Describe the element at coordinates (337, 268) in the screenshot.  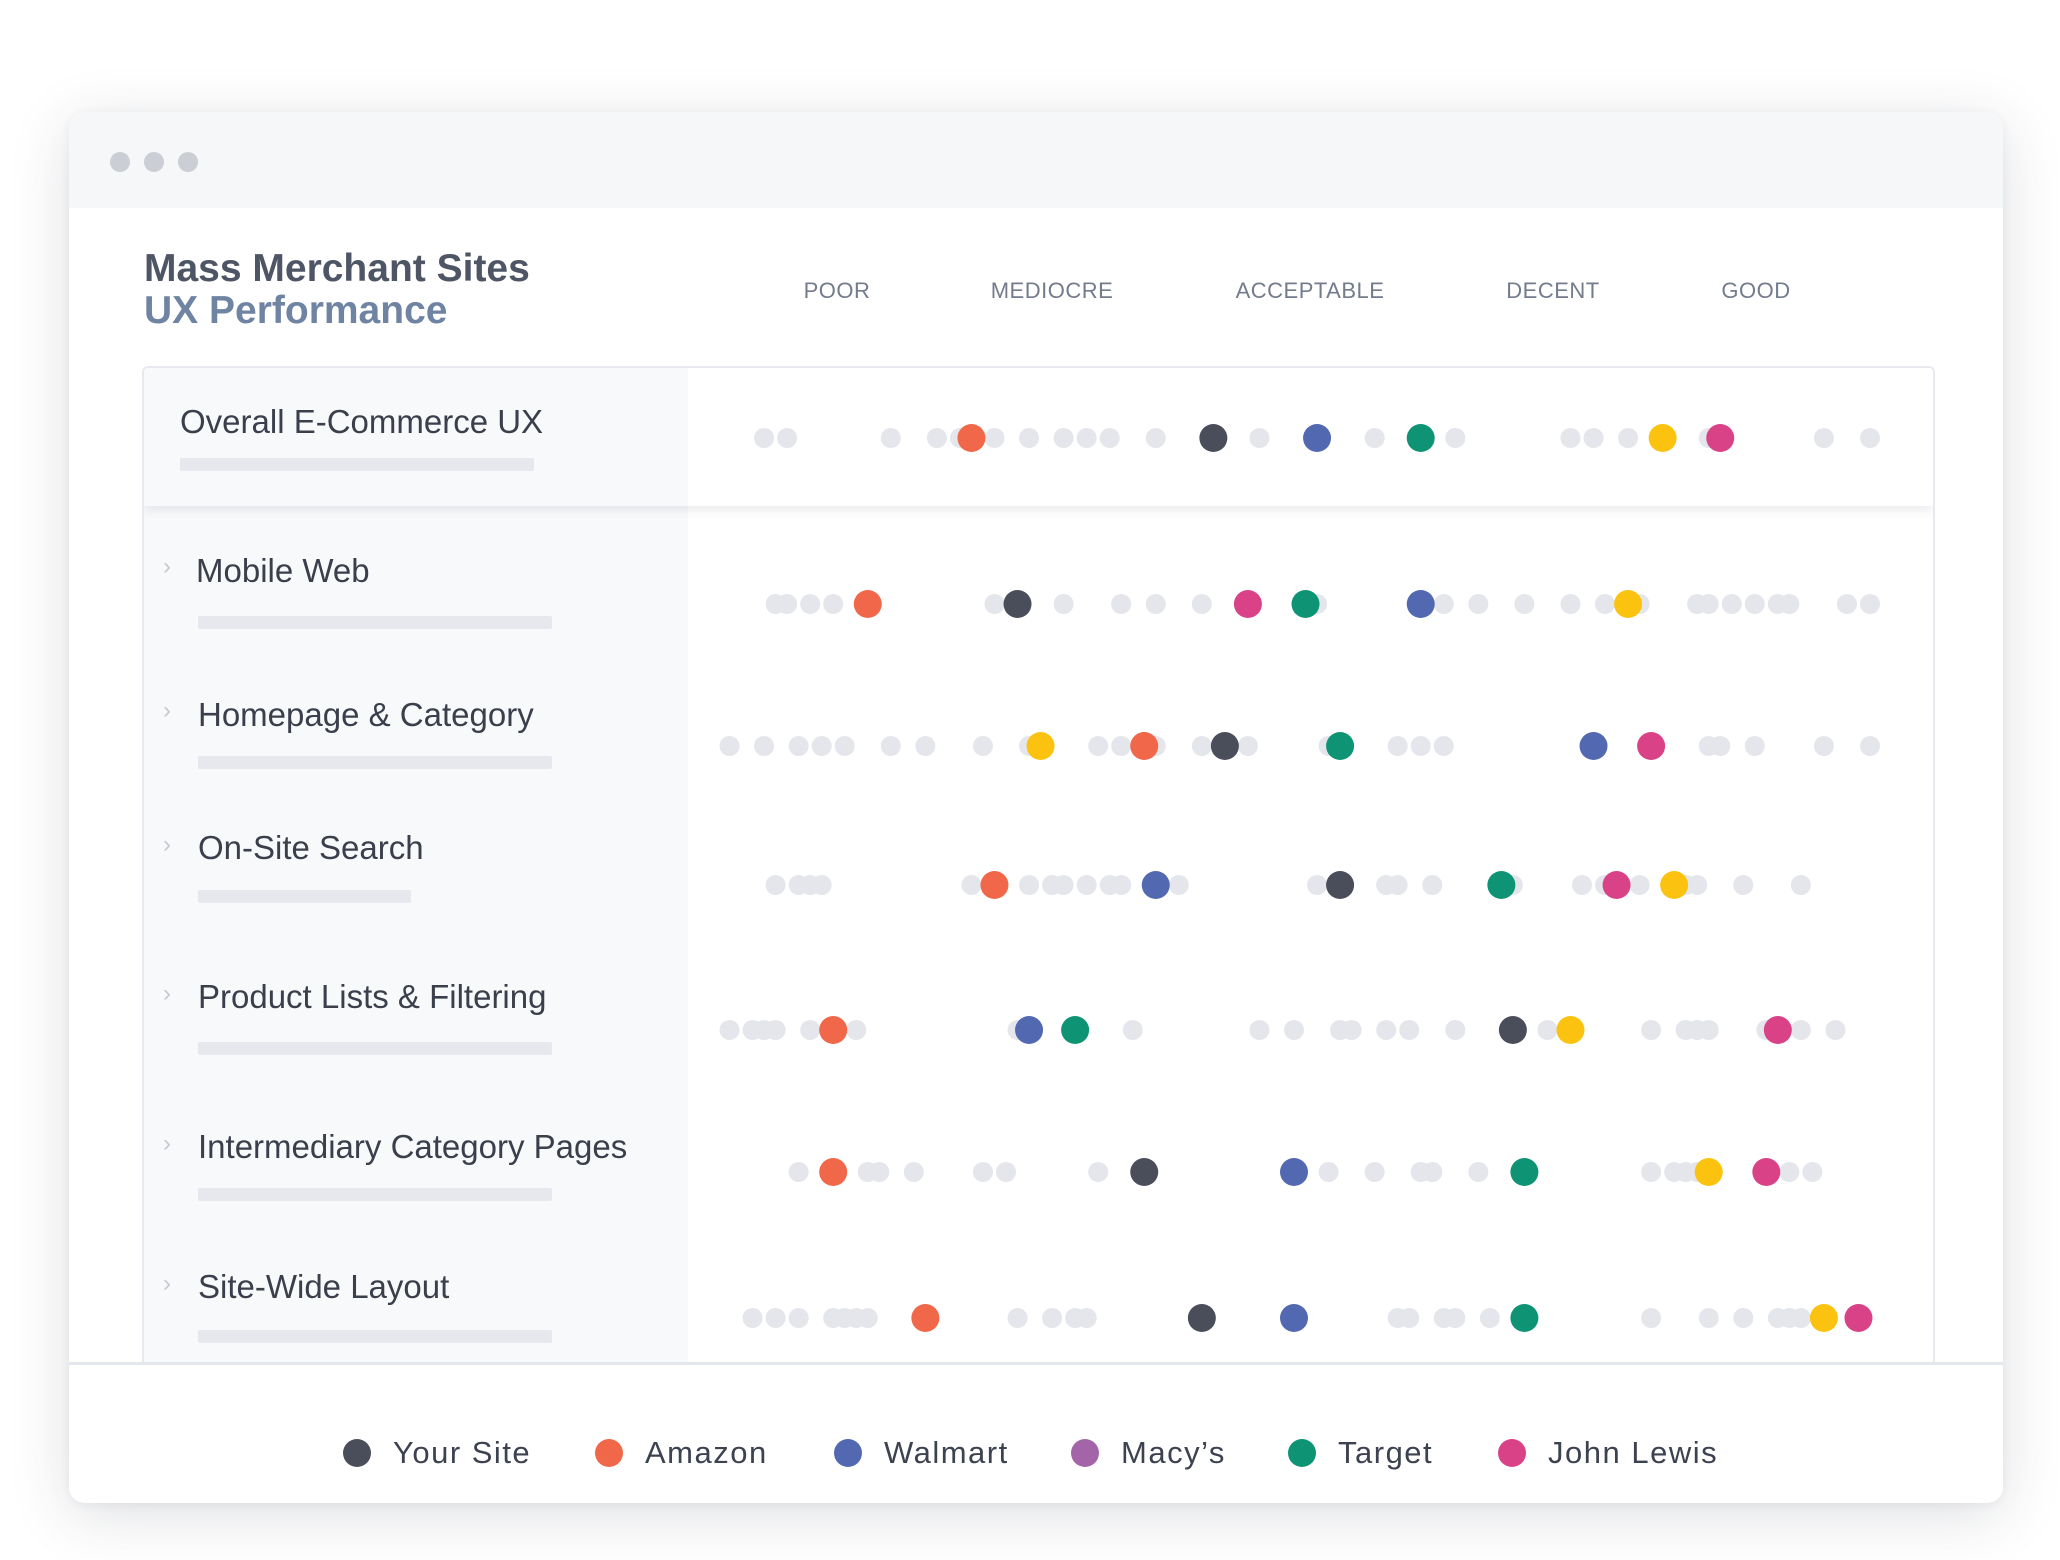
I see `chart-title: Mass Merchant Sites` at that location.